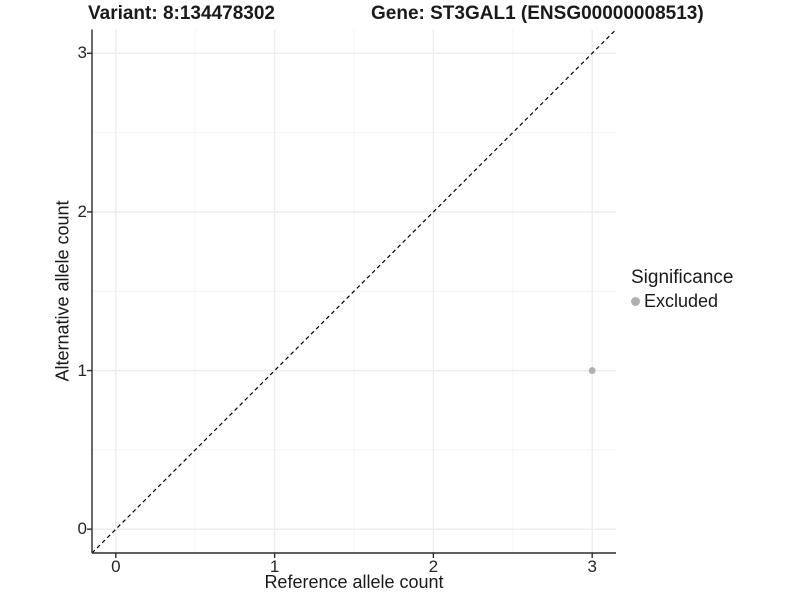  I want to click on y-tick-label: 2, so click(82, 211).